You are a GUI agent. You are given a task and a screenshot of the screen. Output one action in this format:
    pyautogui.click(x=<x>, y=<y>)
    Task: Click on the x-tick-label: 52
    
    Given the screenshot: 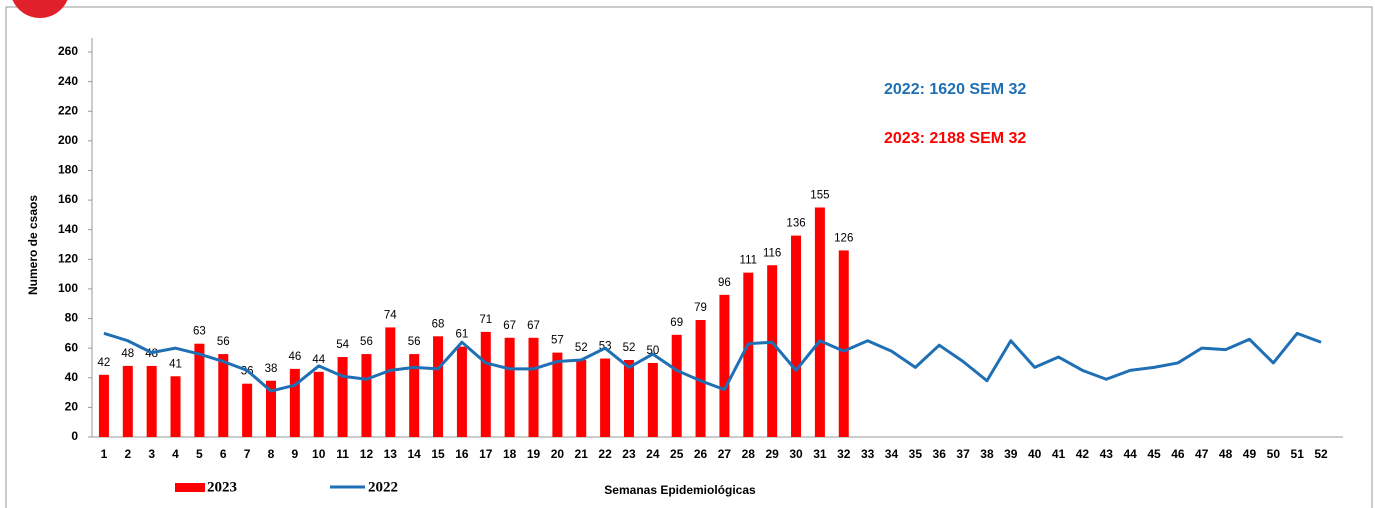 What is the action you would take?
    pyautogui.click(x=1321, y=454)
    